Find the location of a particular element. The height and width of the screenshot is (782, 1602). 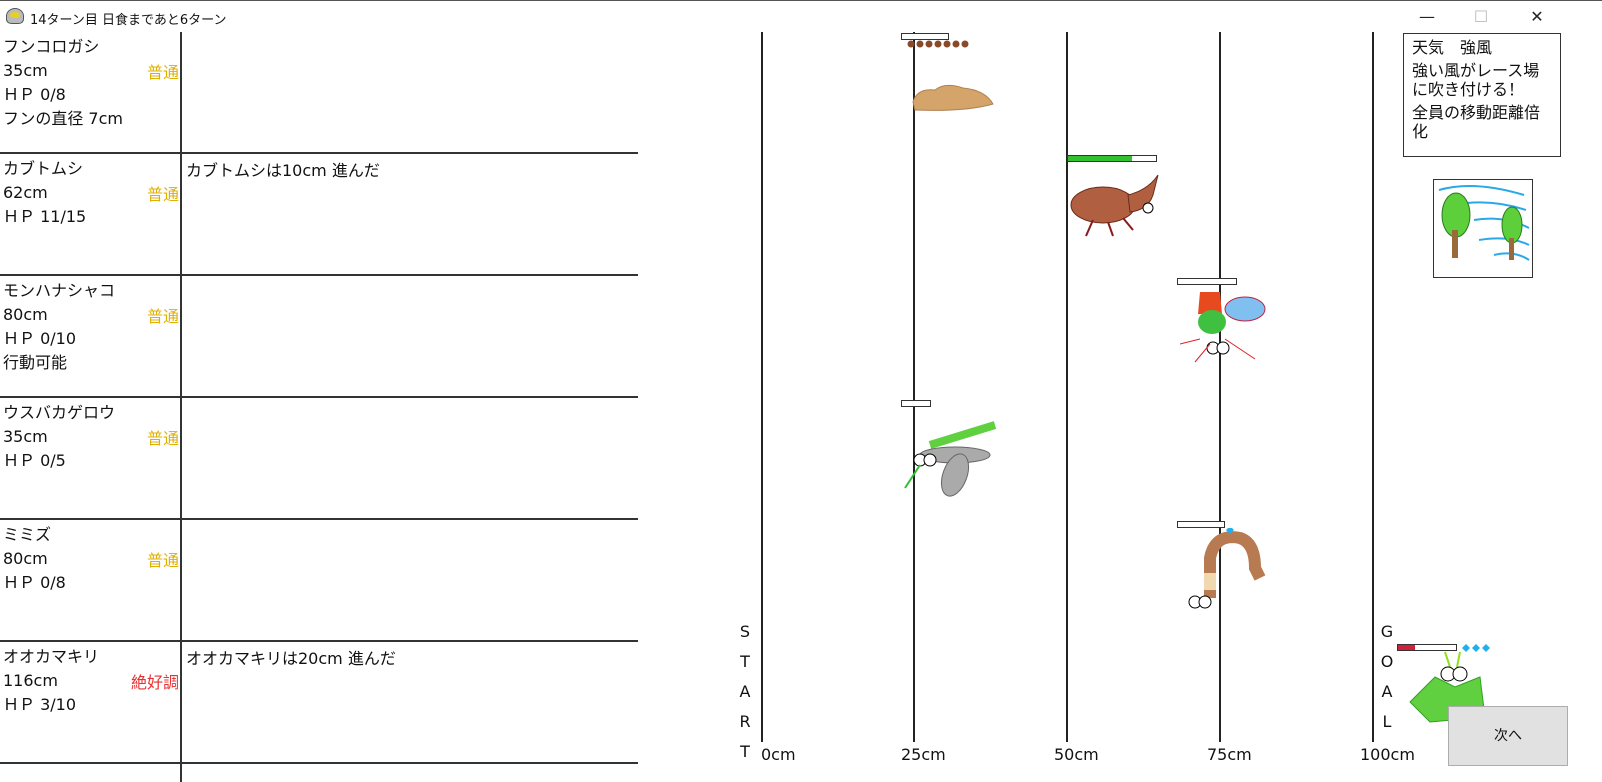

earthworm-sprite is located at coordinates (1230, 574).